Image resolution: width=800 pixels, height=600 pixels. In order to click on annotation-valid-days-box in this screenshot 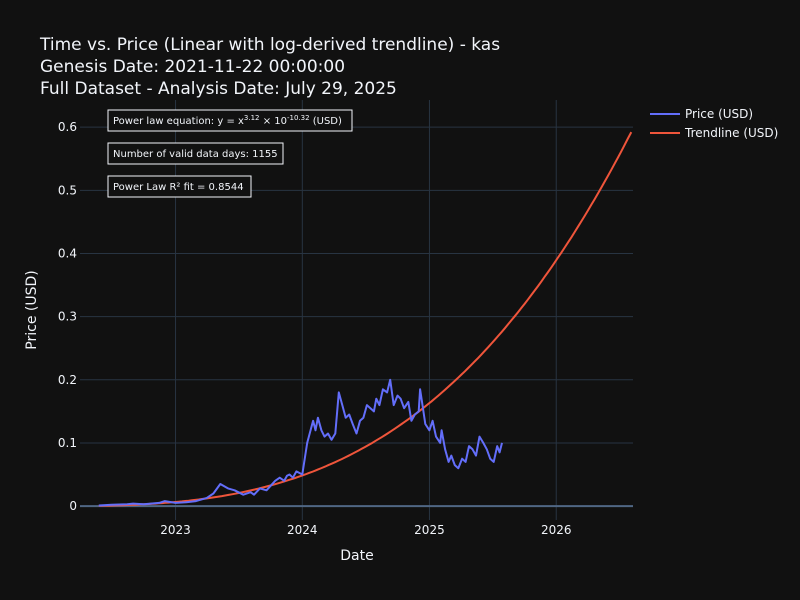, I will do `click(195, 153)`.